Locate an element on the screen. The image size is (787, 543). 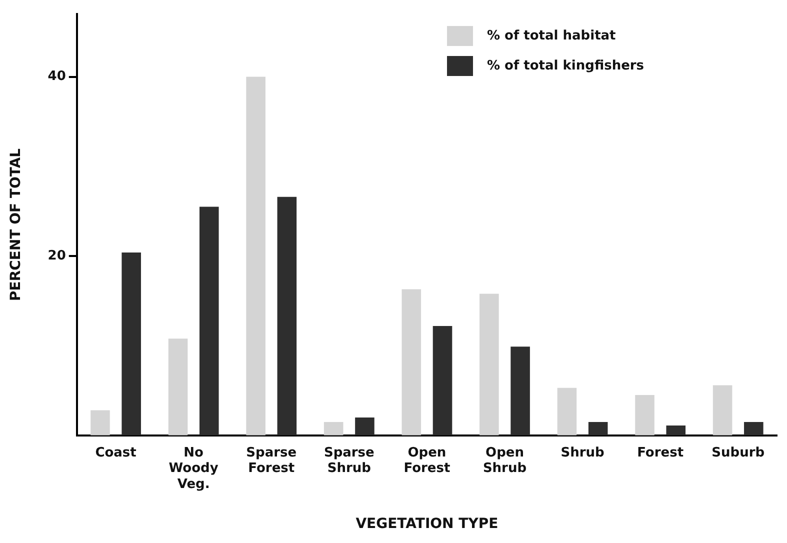
legend-label: % of total habitat is located at coordinates (551, 36).